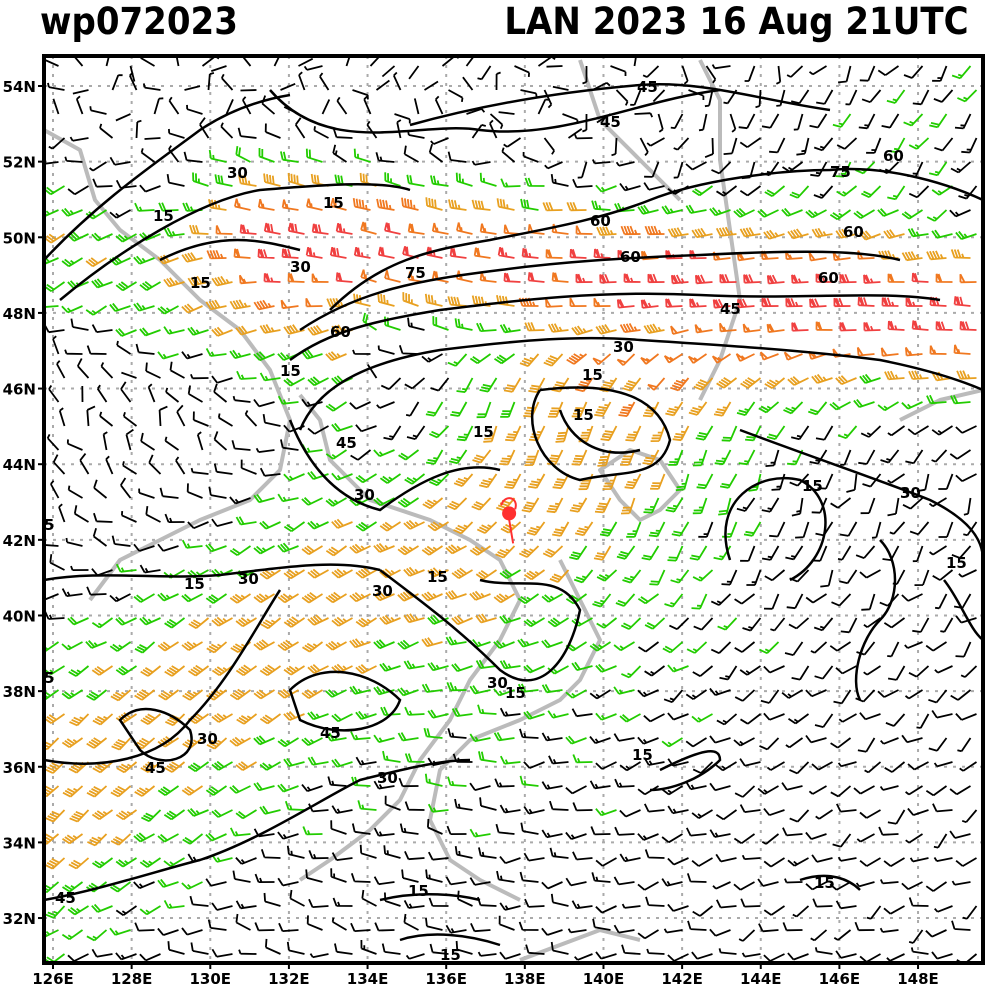 This screenshot has width=987, height=989. I want to click on lon-tick-label: 134E, so click(368, 979).